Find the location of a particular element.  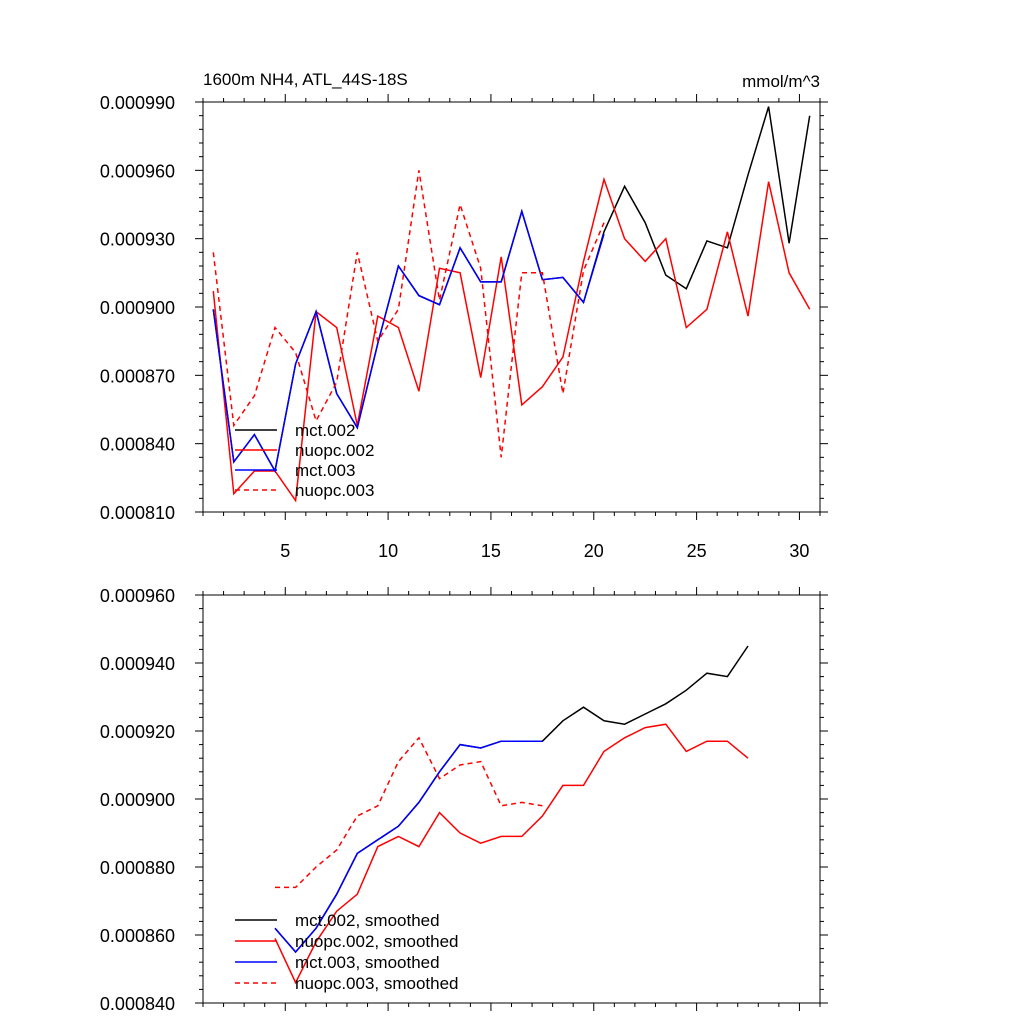

x-tick-label: 25 is located at coordinates (697, 551).